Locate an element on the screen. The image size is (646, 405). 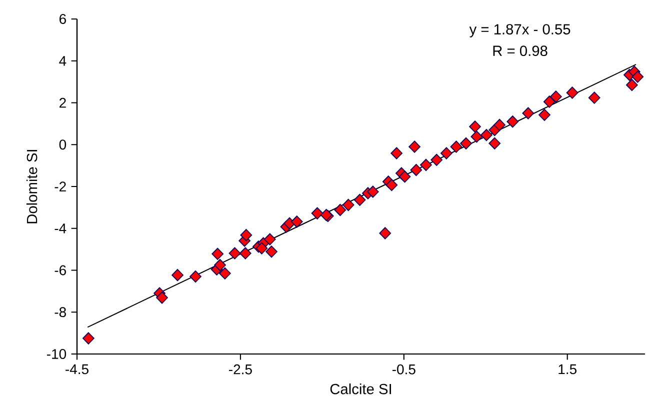
y-tick-label: -10 is located at coordinates (56, 354).